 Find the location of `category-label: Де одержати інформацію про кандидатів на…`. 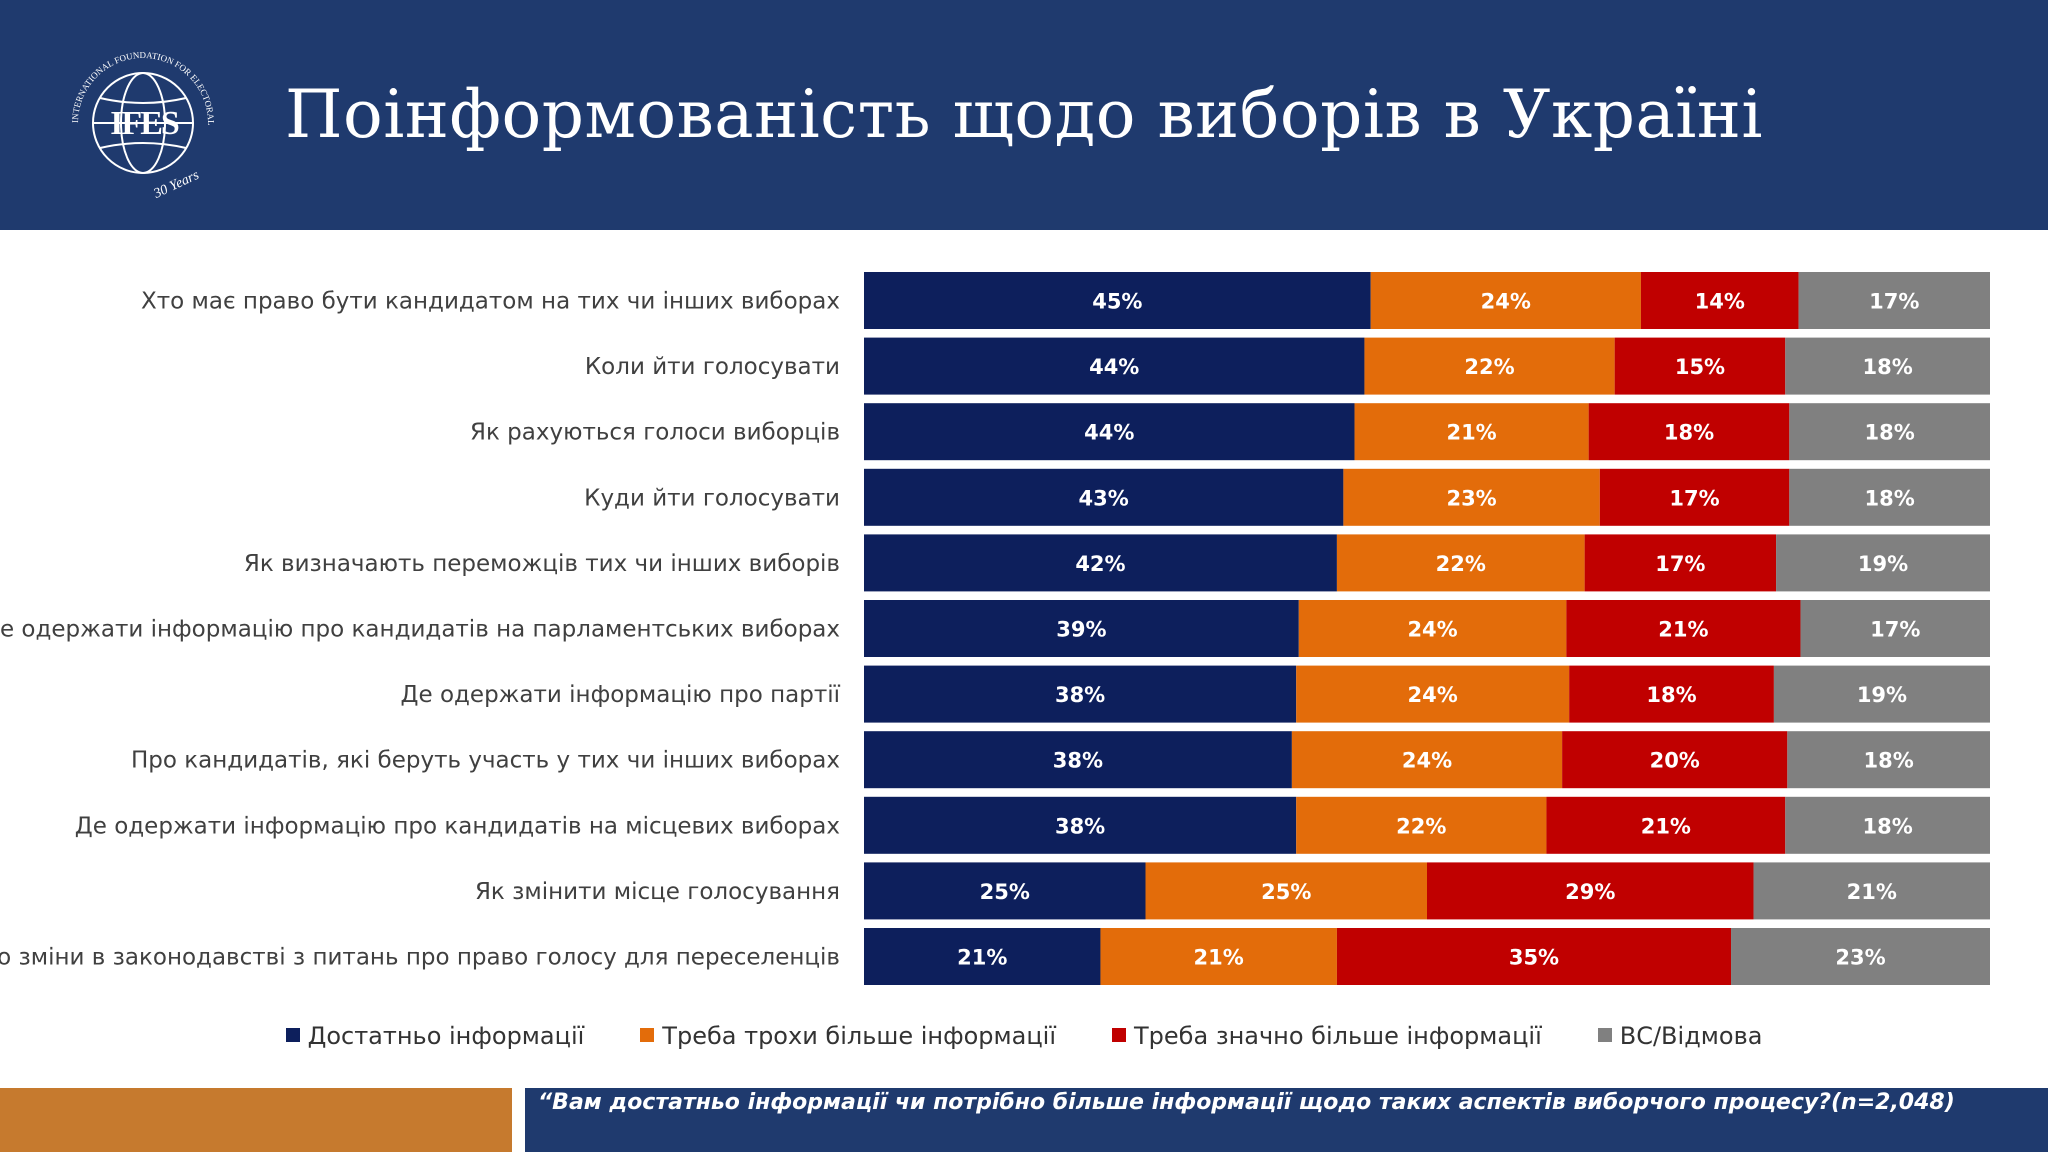

category-label: Де одержати інформацію про кандидатів на… is located at coordinates (420, 630).